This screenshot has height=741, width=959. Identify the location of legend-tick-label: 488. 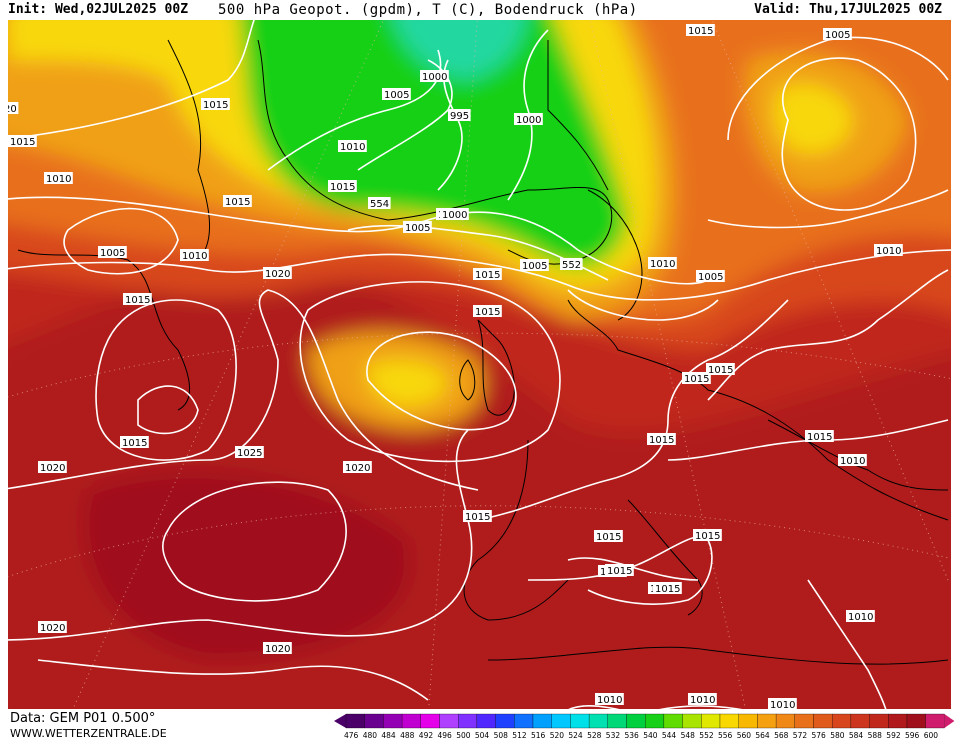
(407, 735).